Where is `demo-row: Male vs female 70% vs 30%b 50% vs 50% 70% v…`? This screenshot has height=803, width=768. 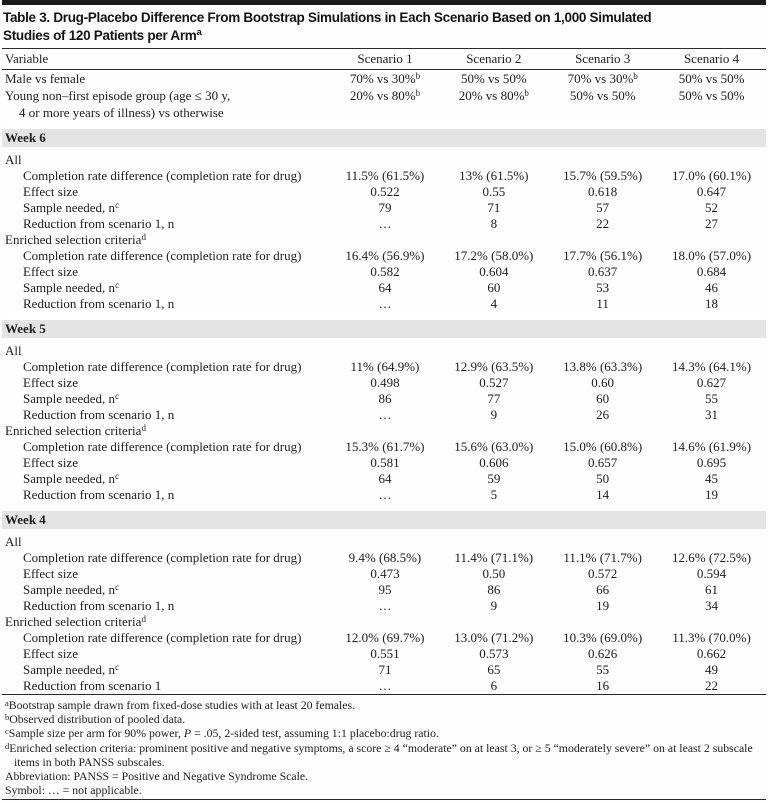
demo-row: Male vs female 70% vs 30%b 50% vs 50% 70% v… is located at coordinates (384, 79).